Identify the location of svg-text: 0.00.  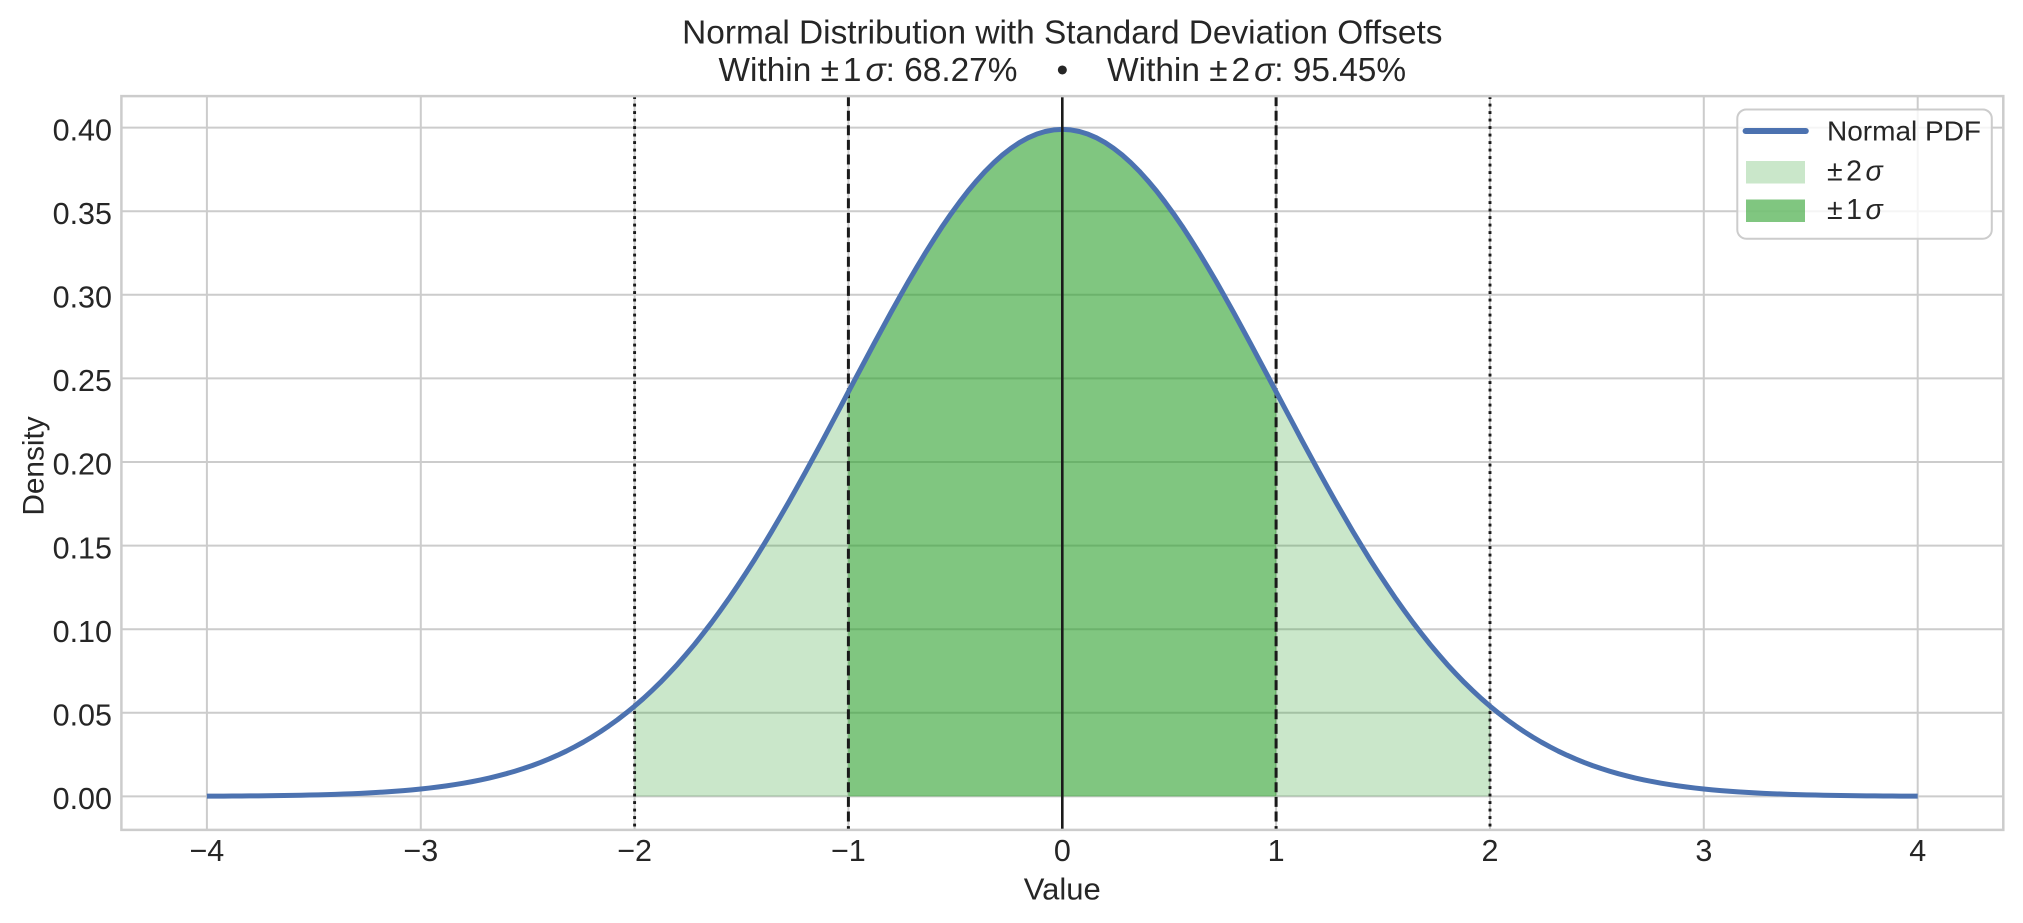
(82, 799).